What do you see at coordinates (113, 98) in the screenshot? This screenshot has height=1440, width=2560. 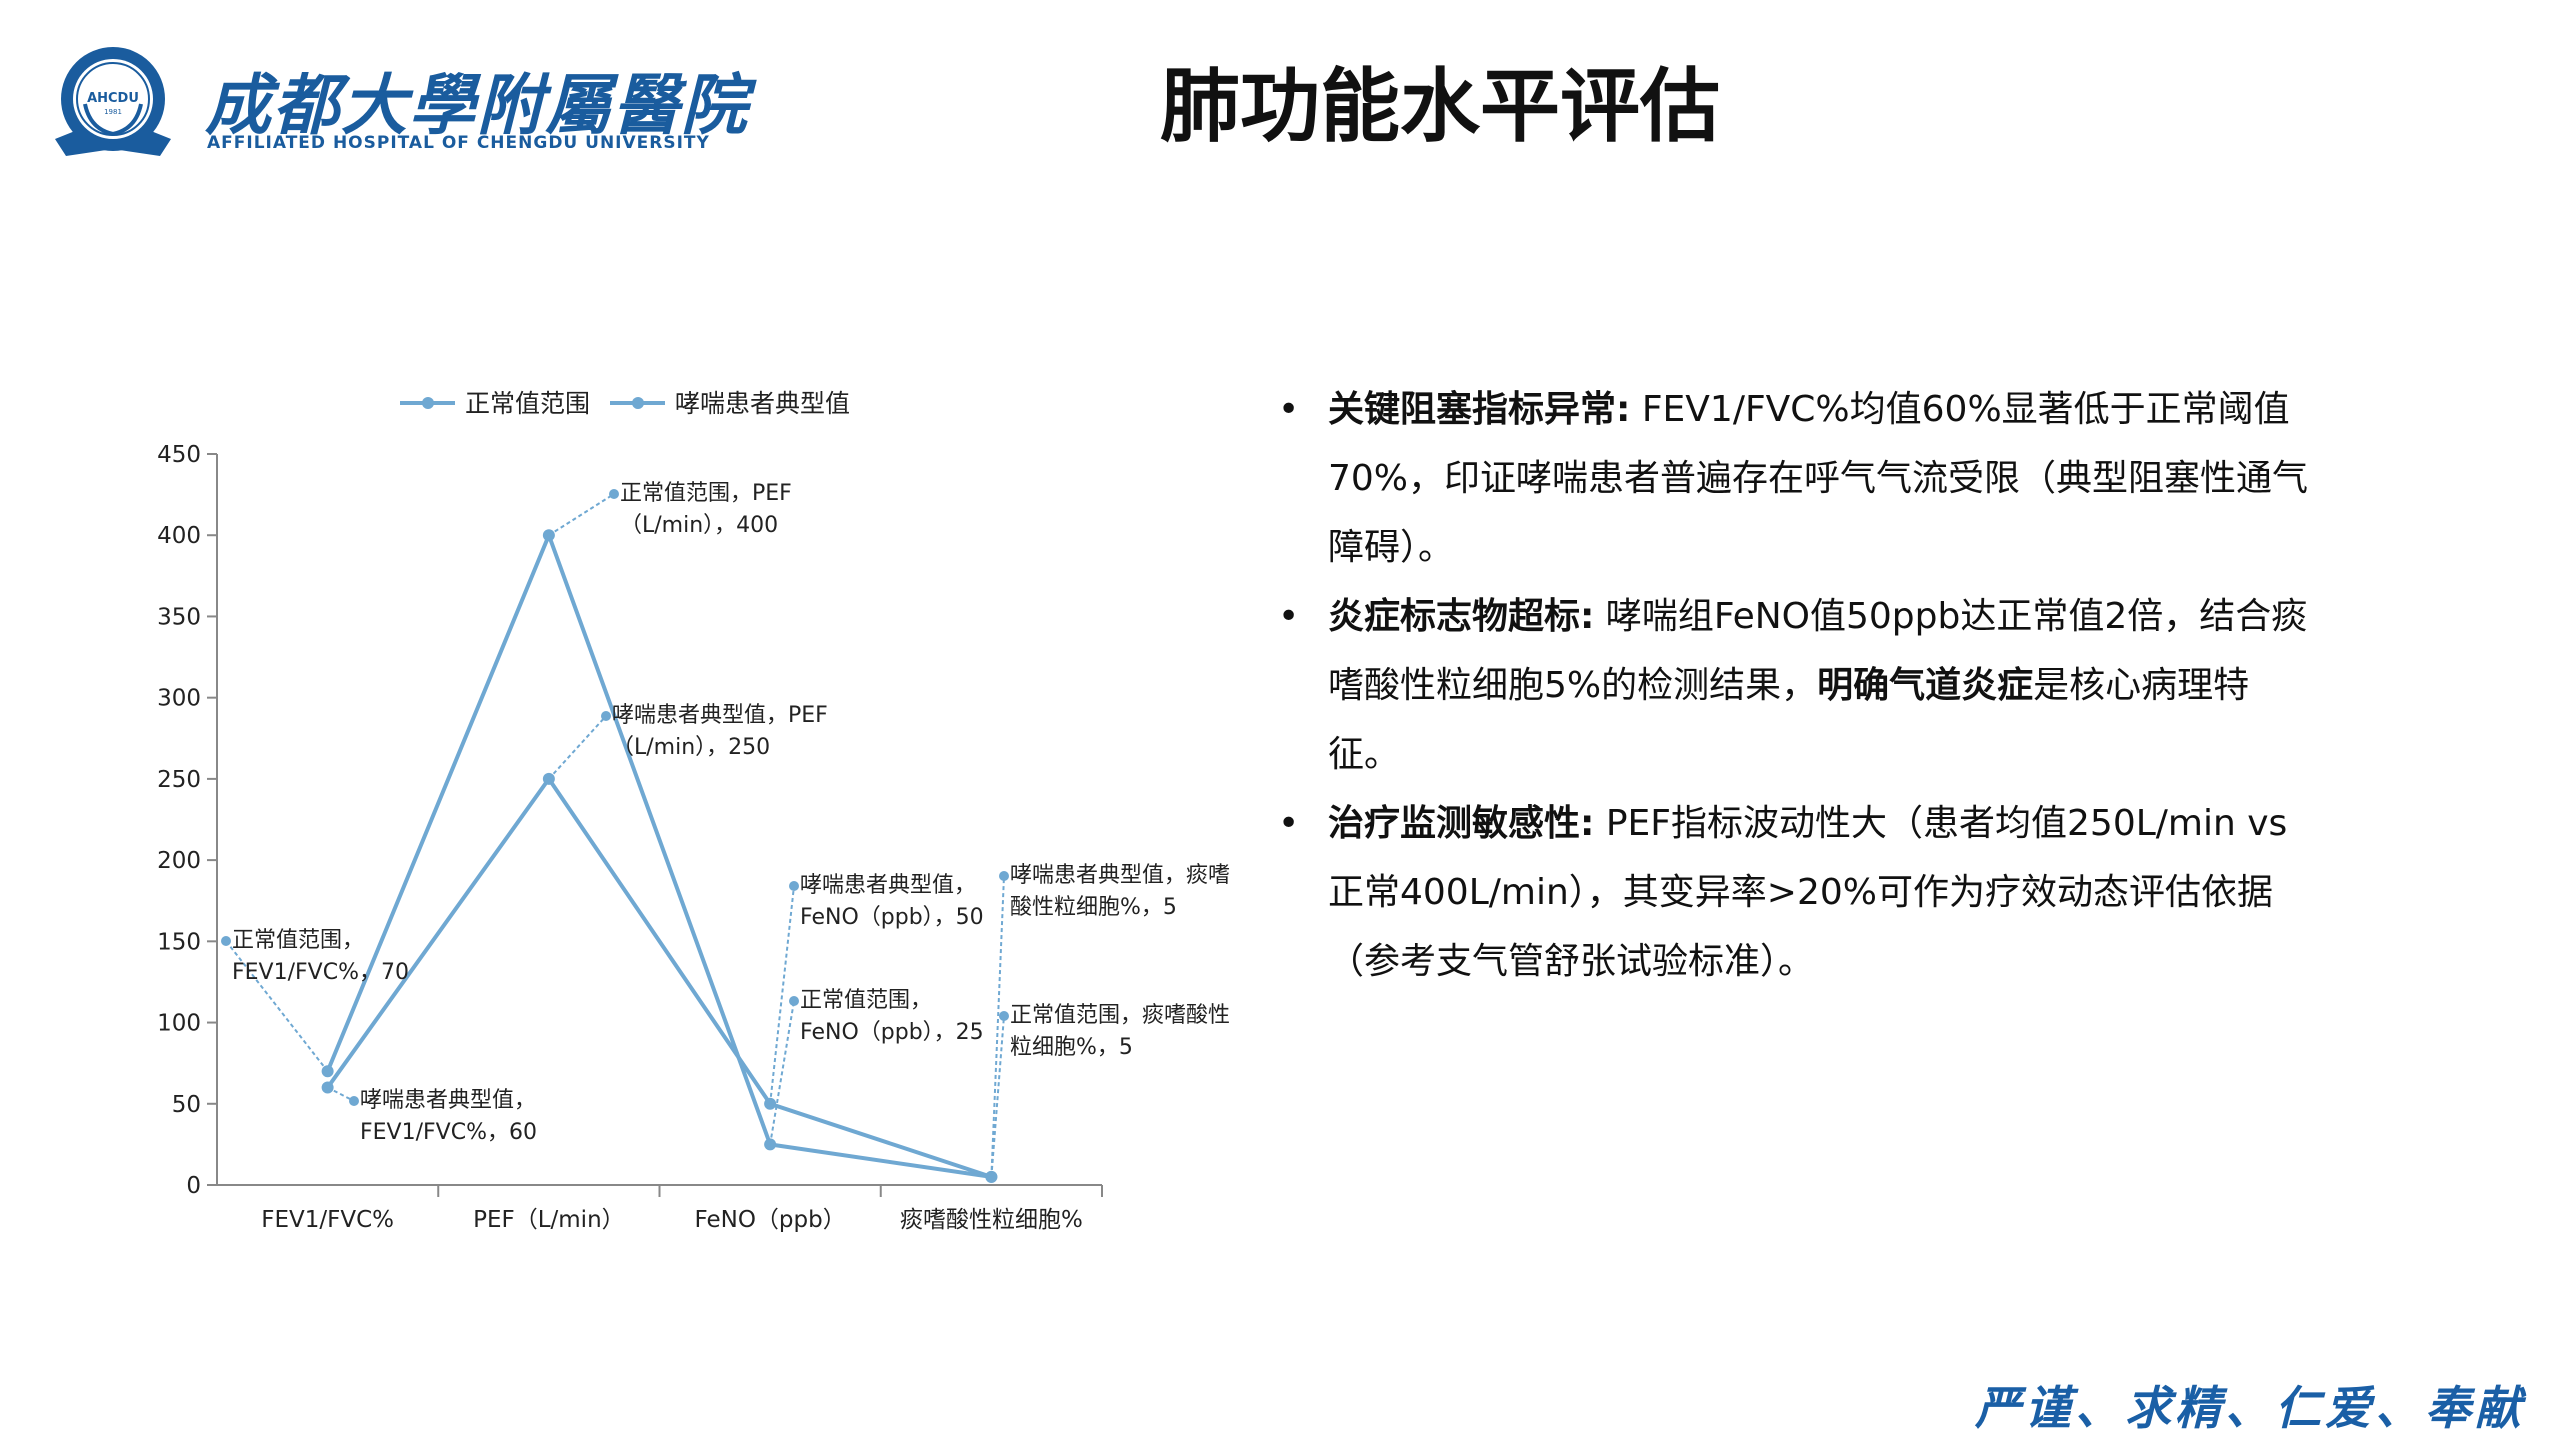 I see `svg-text: AHCDU` at bounding box center [113, 98].